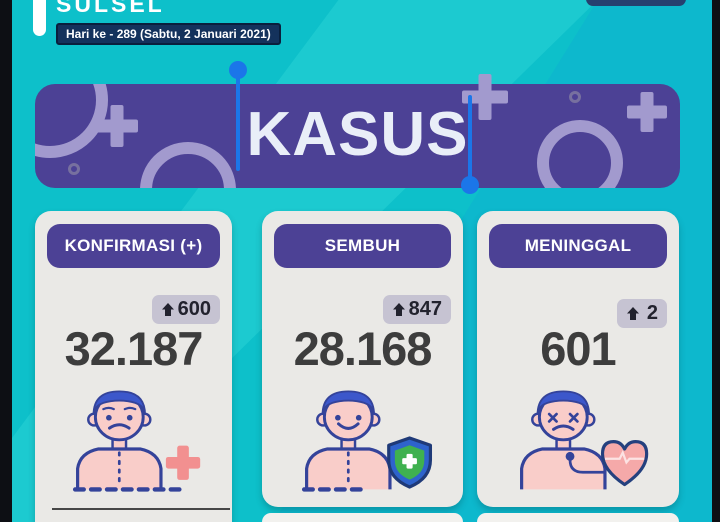  I want to click on stat-value: 601, so click(578, 348).